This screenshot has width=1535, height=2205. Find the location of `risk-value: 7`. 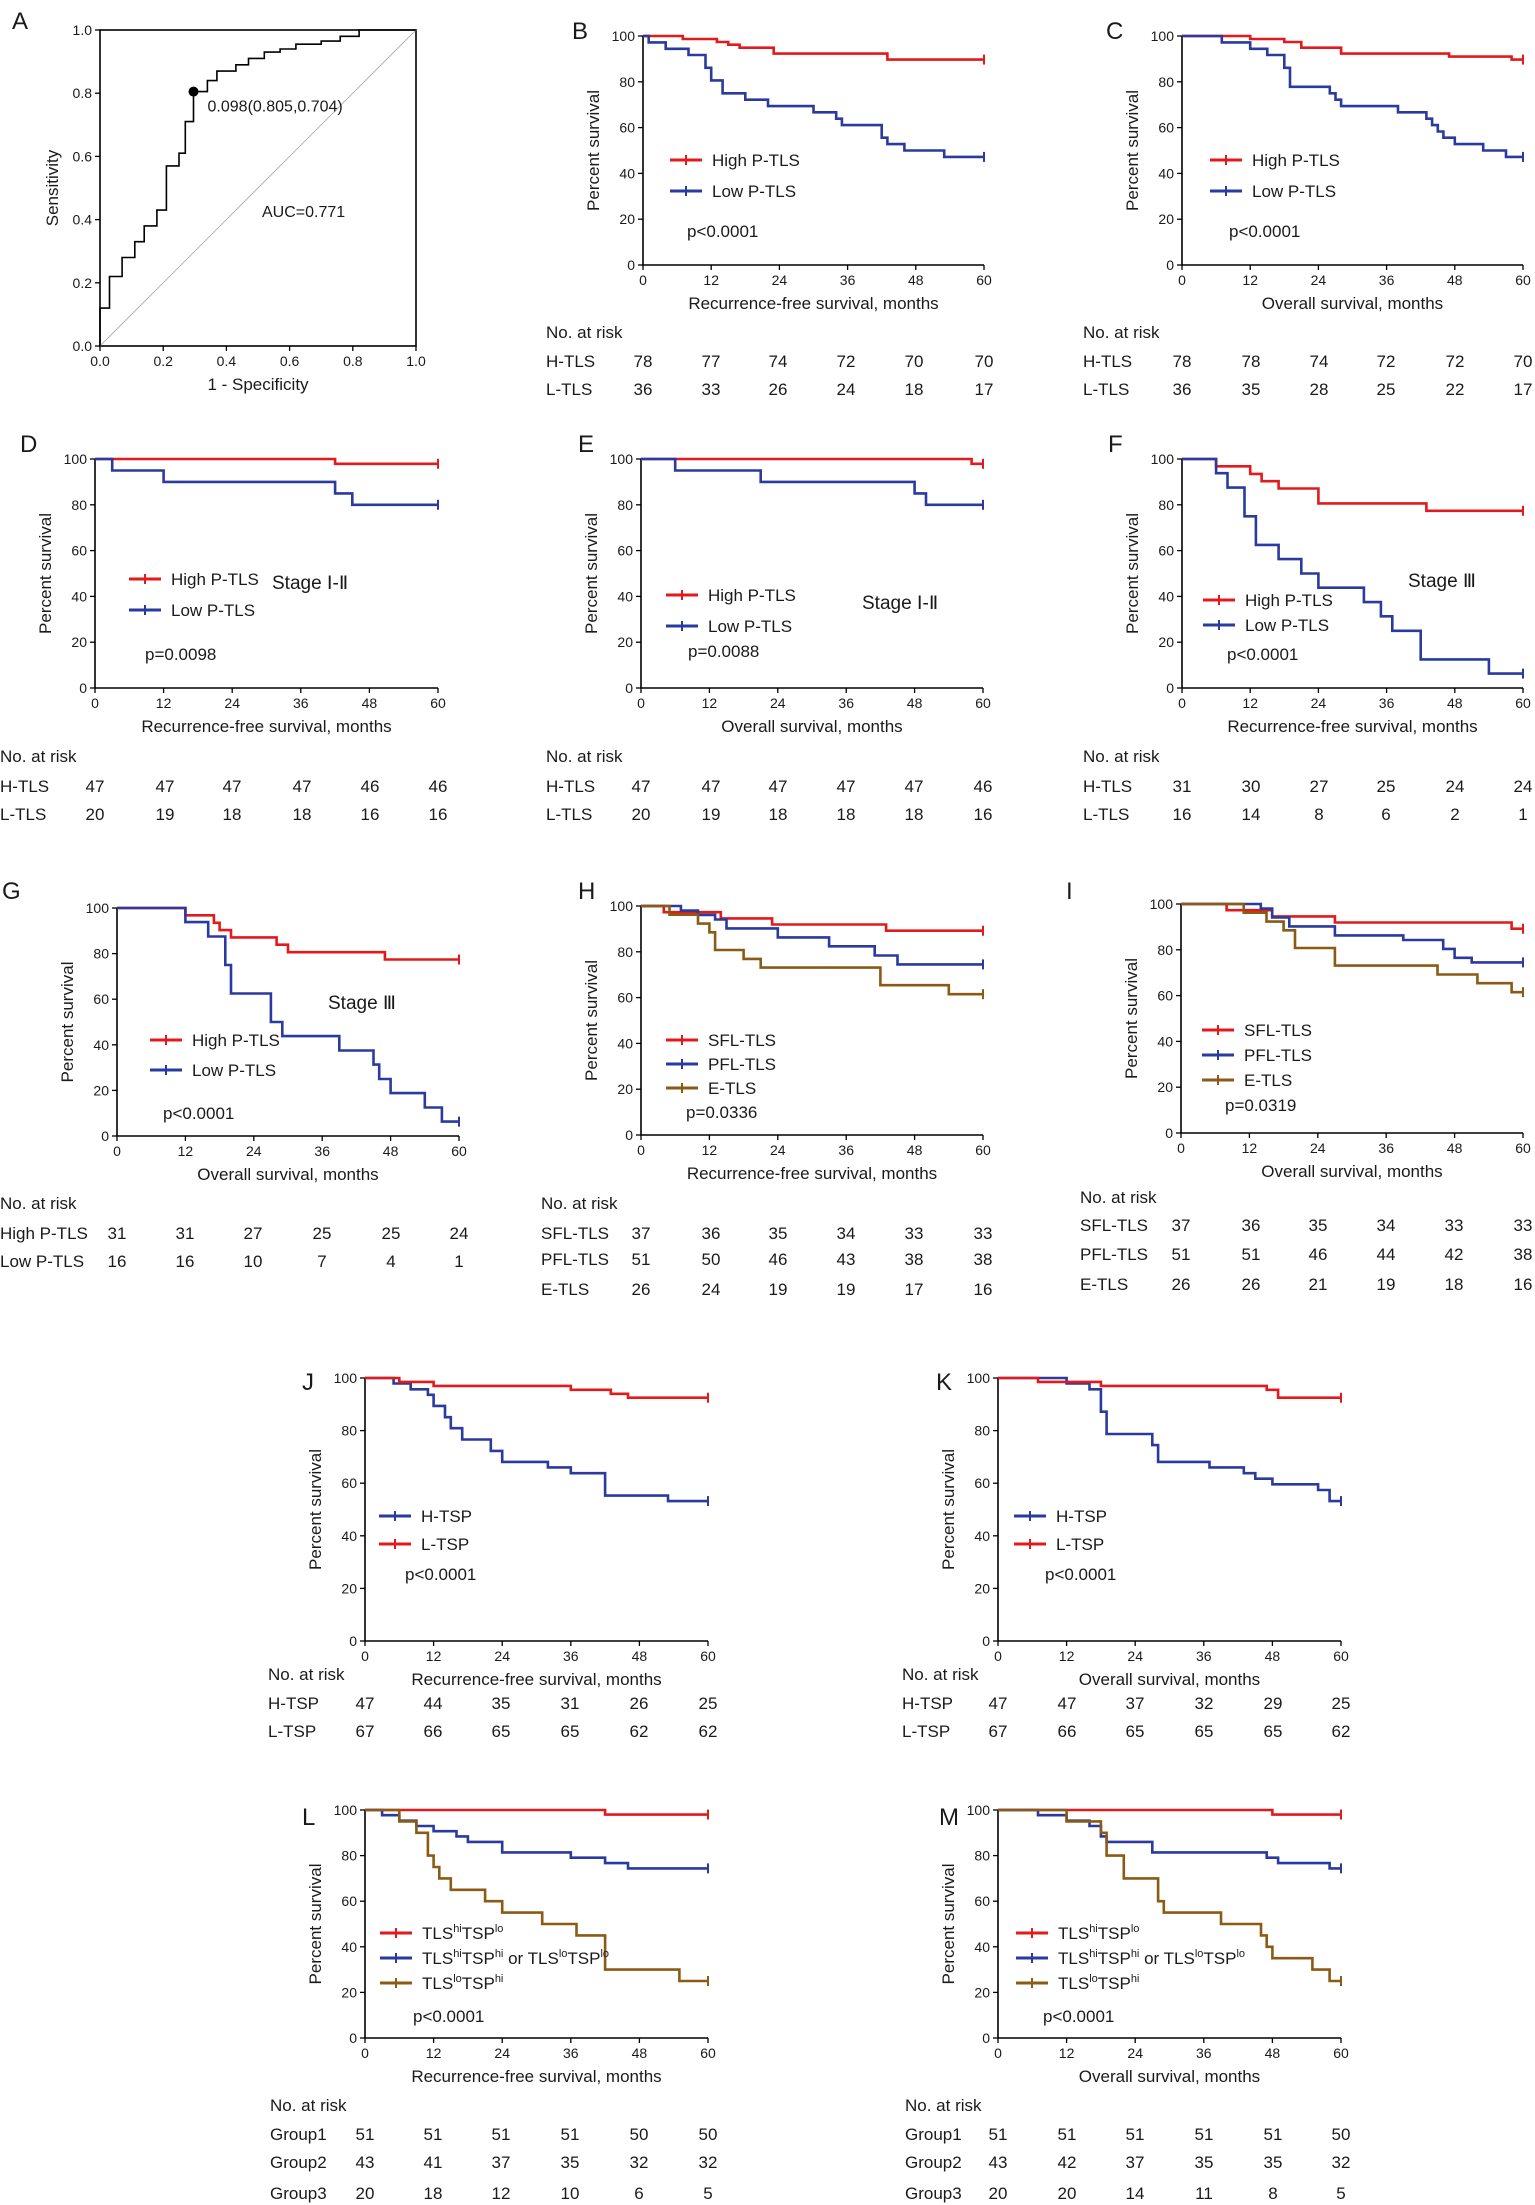

risk-value: 7 is located at coordinates (321, 1261).